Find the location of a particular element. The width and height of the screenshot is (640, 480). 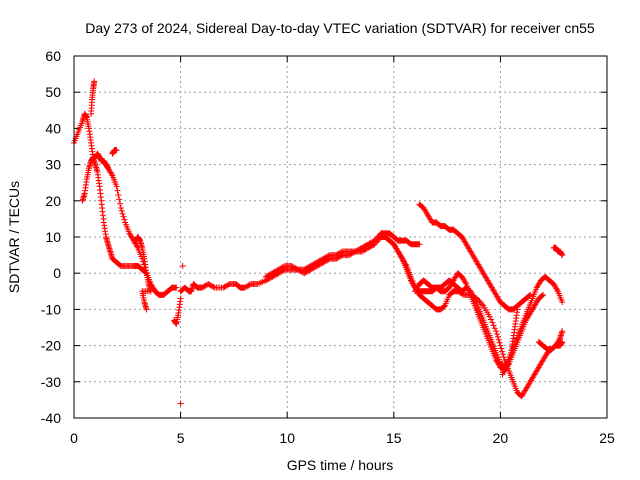

x-tick-label: 20 is located at coordinates (501, 438).